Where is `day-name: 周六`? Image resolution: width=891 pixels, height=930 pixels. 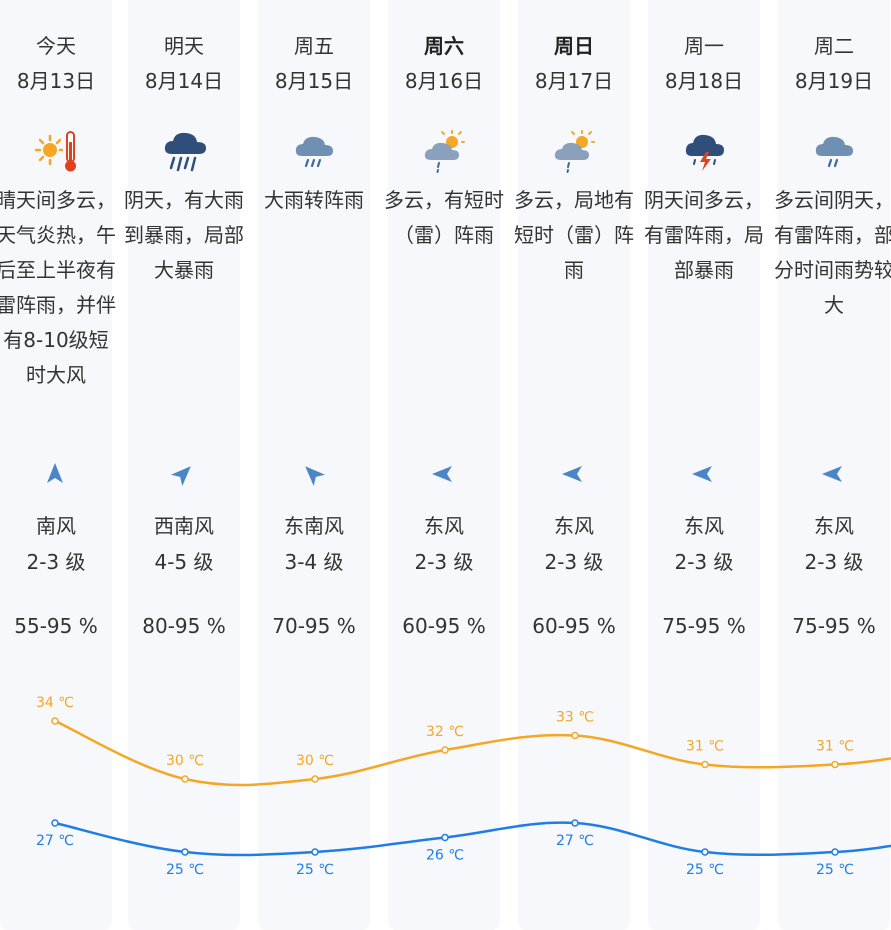 day-name: 周六 is located at coordinates (444, 46).